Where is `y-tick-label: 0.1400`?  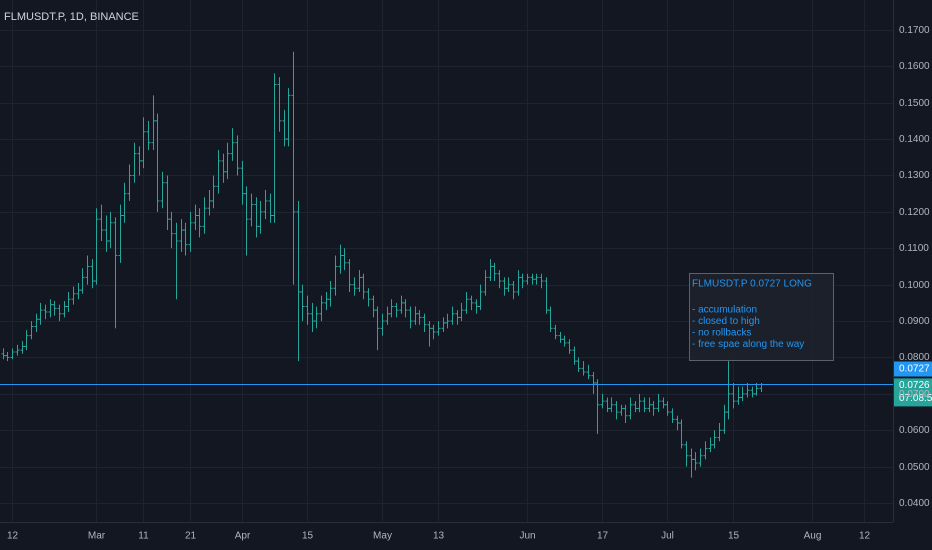
y-tick-label: 0.1400 is located at coordinates (914, 139).